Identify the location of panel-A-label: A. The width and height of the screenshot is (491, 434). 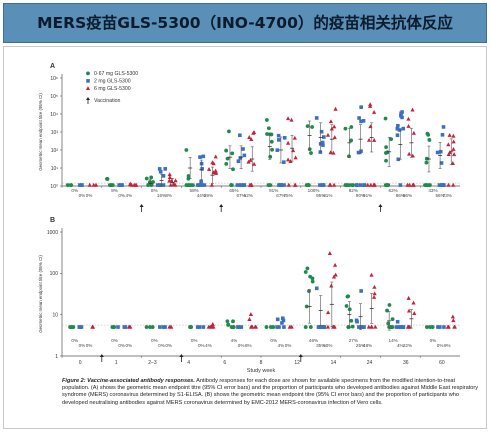
(52, 66).